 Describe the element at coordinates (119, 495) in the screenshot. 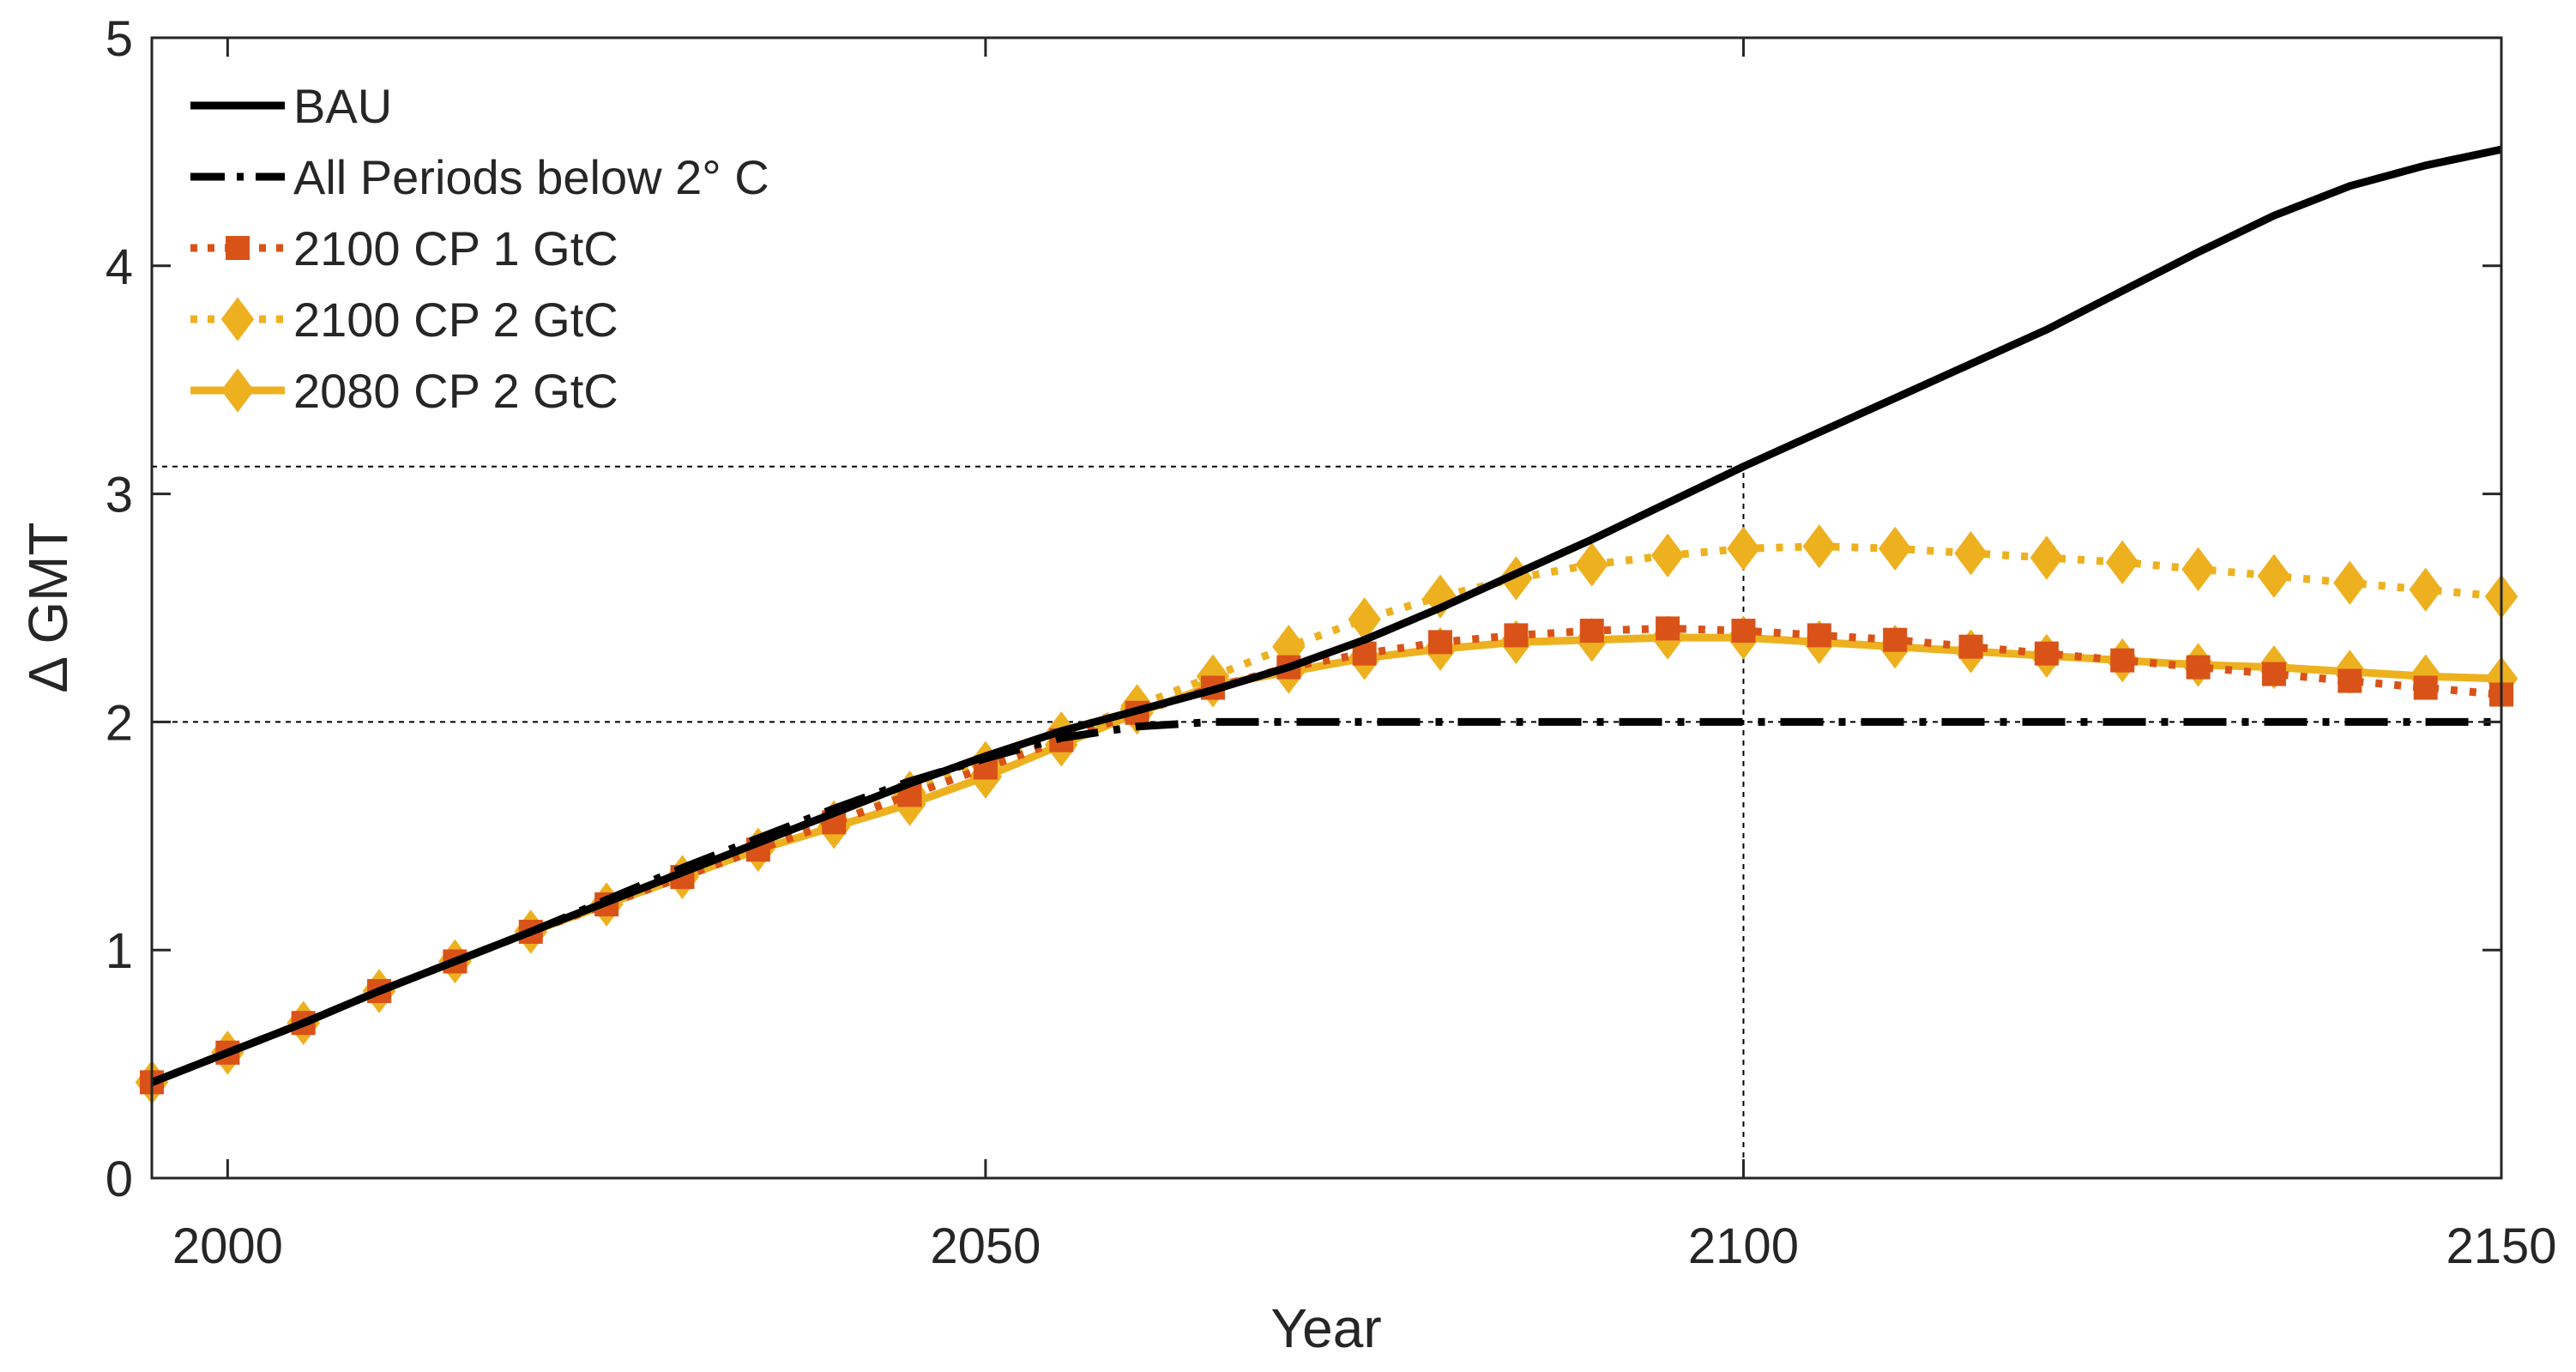

I see `y-tick-label: 3` at that location.